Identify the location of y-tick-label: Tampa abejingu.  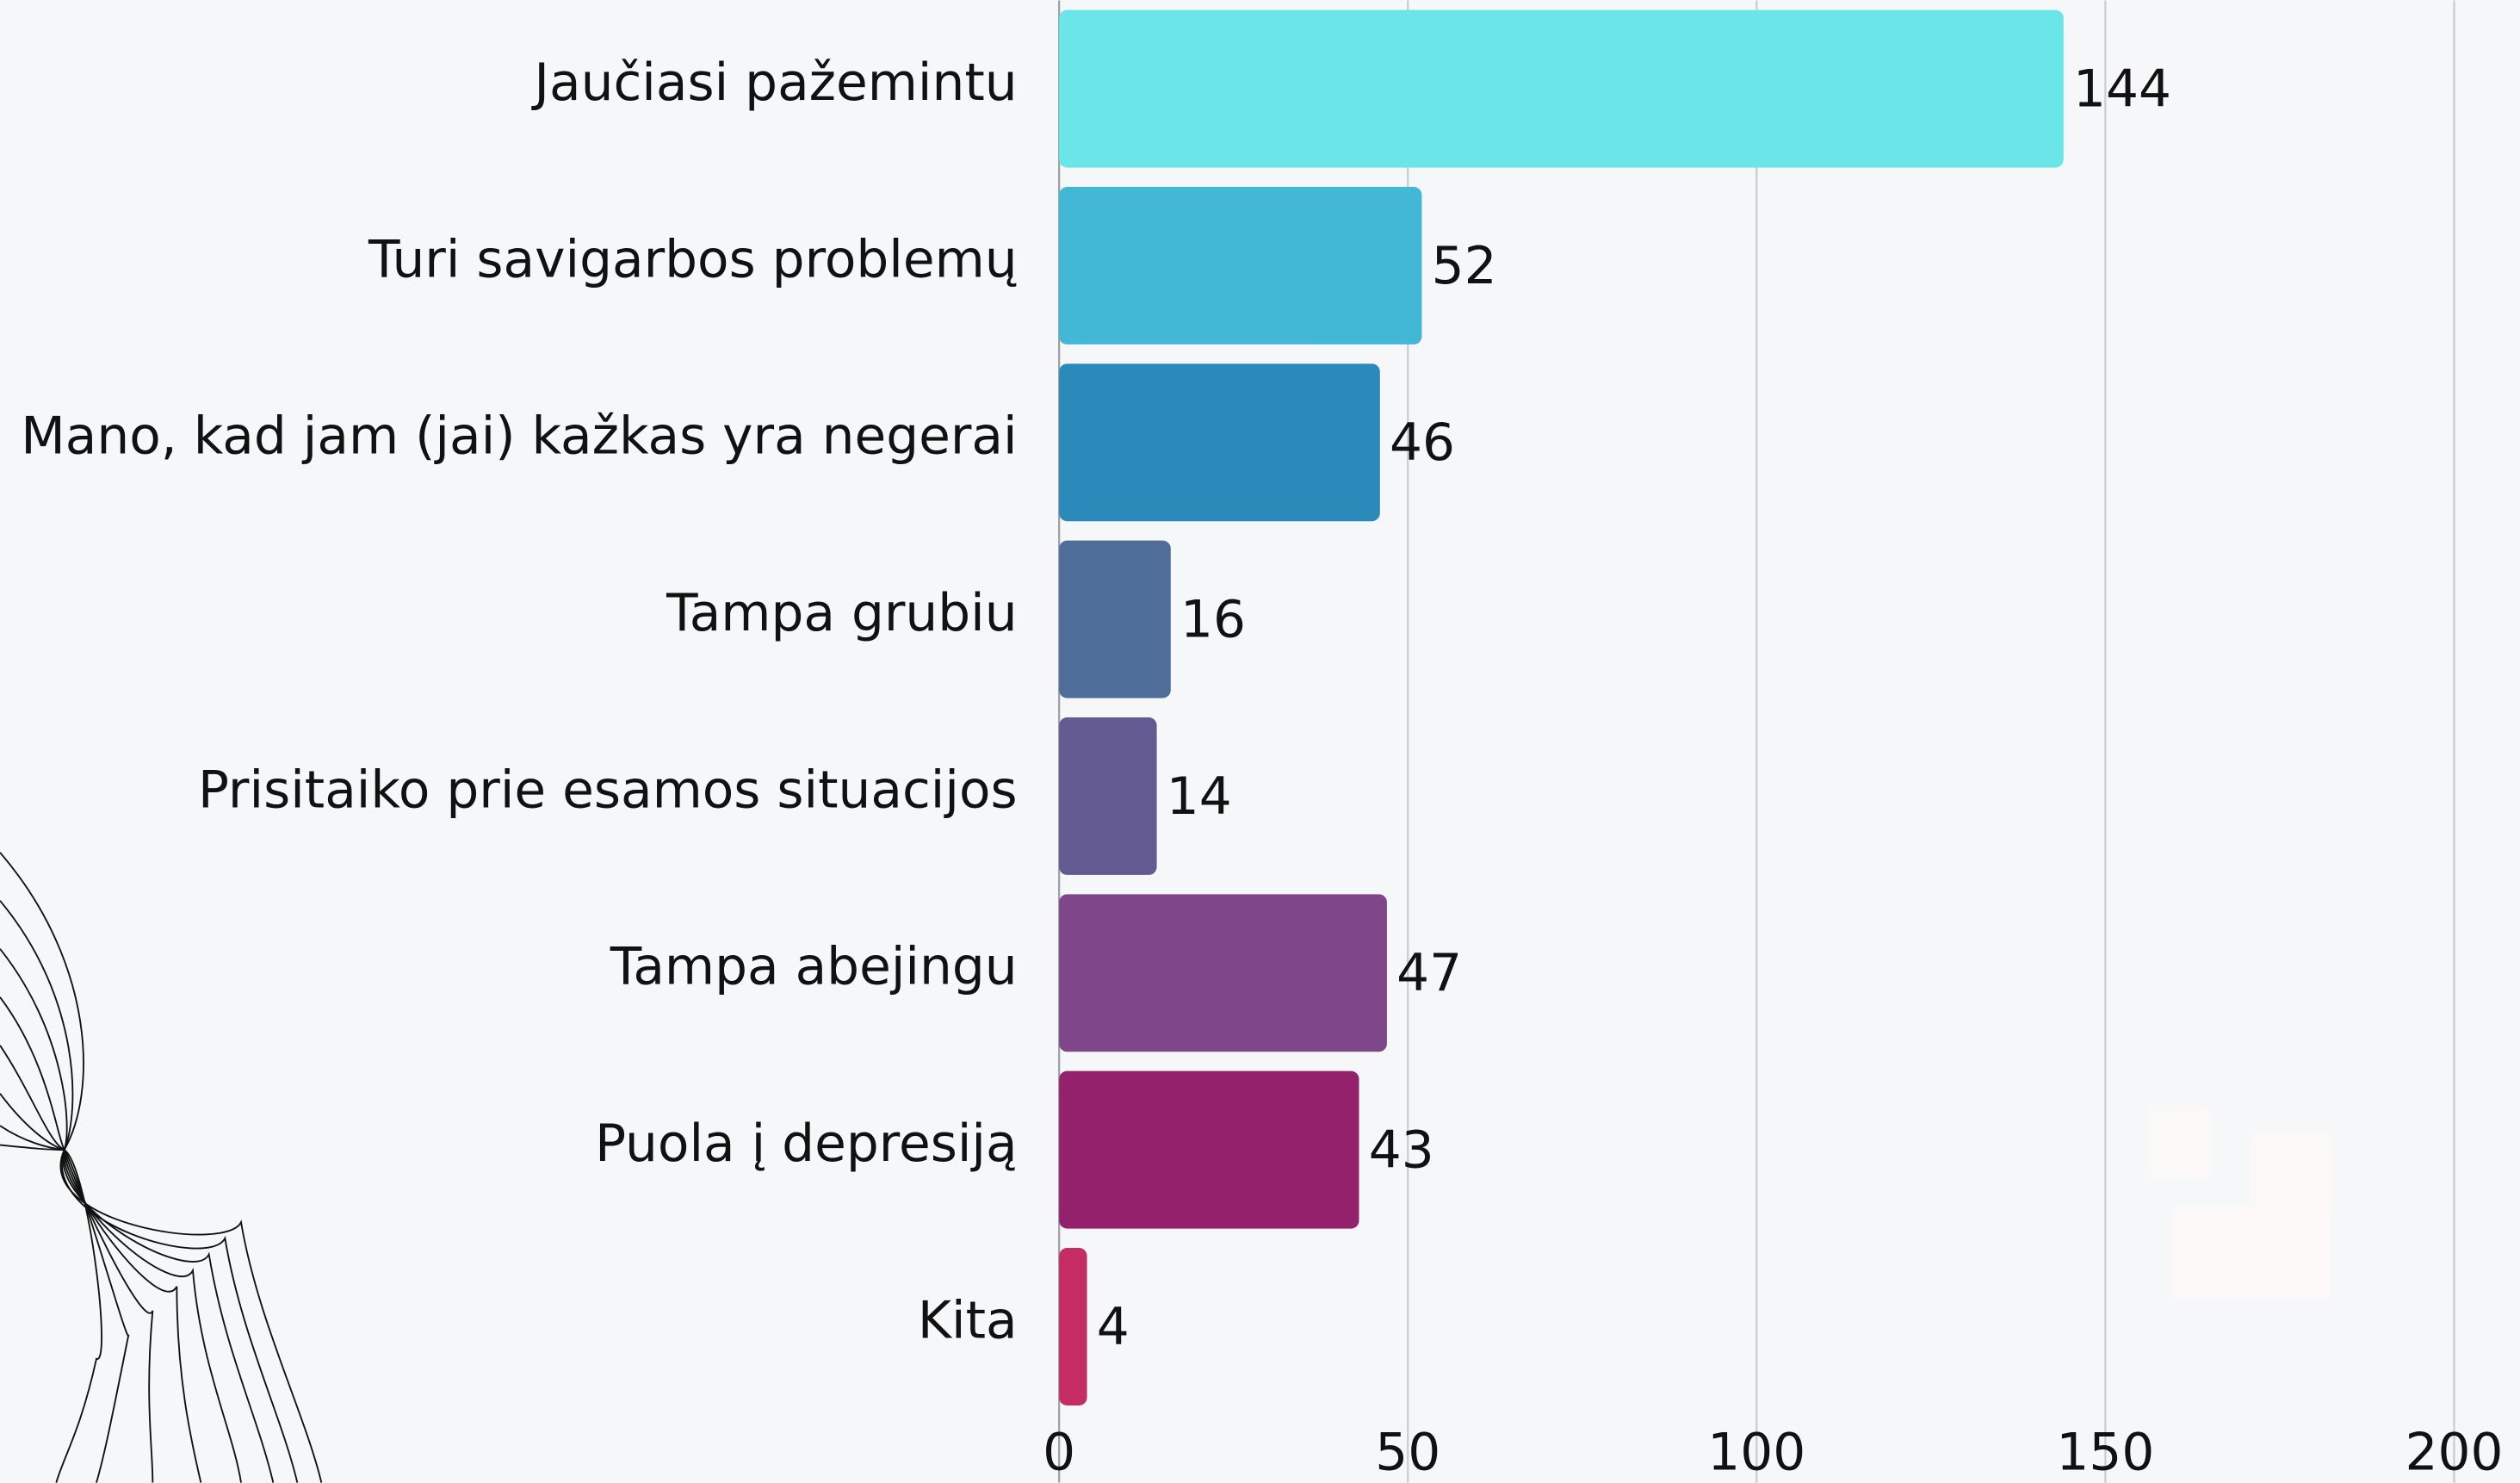
(814, 967).